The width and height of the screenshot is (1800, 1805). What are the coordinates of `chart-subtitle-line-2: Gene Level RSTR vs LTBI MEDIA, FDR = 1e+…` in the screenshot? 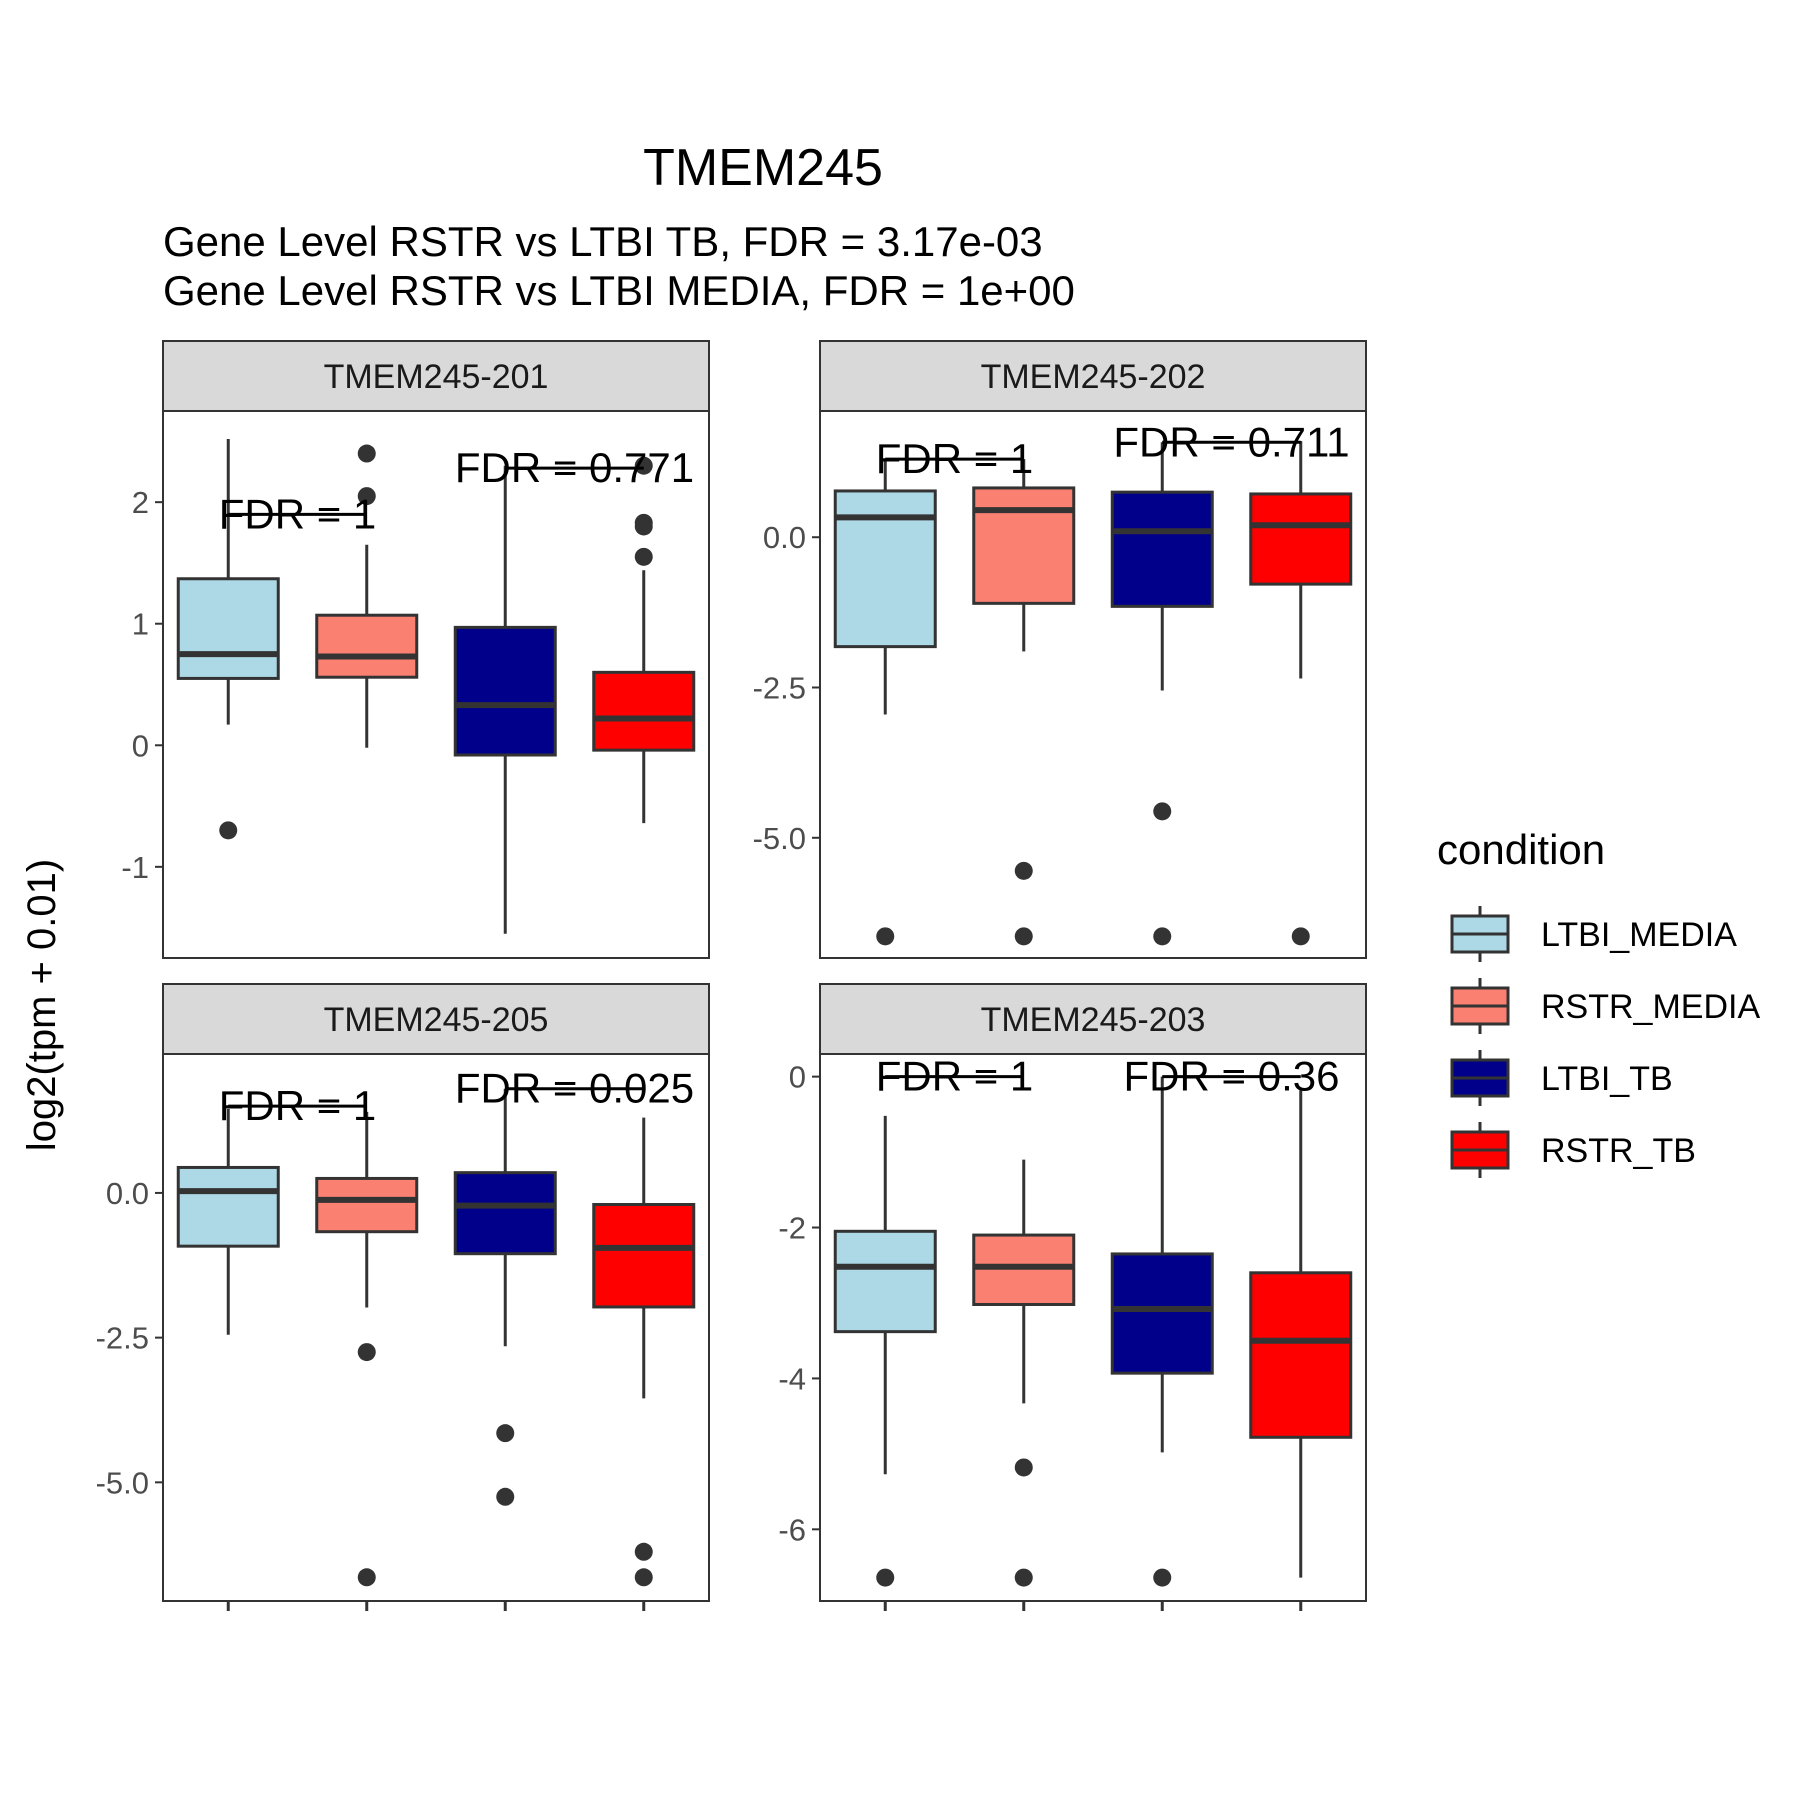 It's located at (619, 290).